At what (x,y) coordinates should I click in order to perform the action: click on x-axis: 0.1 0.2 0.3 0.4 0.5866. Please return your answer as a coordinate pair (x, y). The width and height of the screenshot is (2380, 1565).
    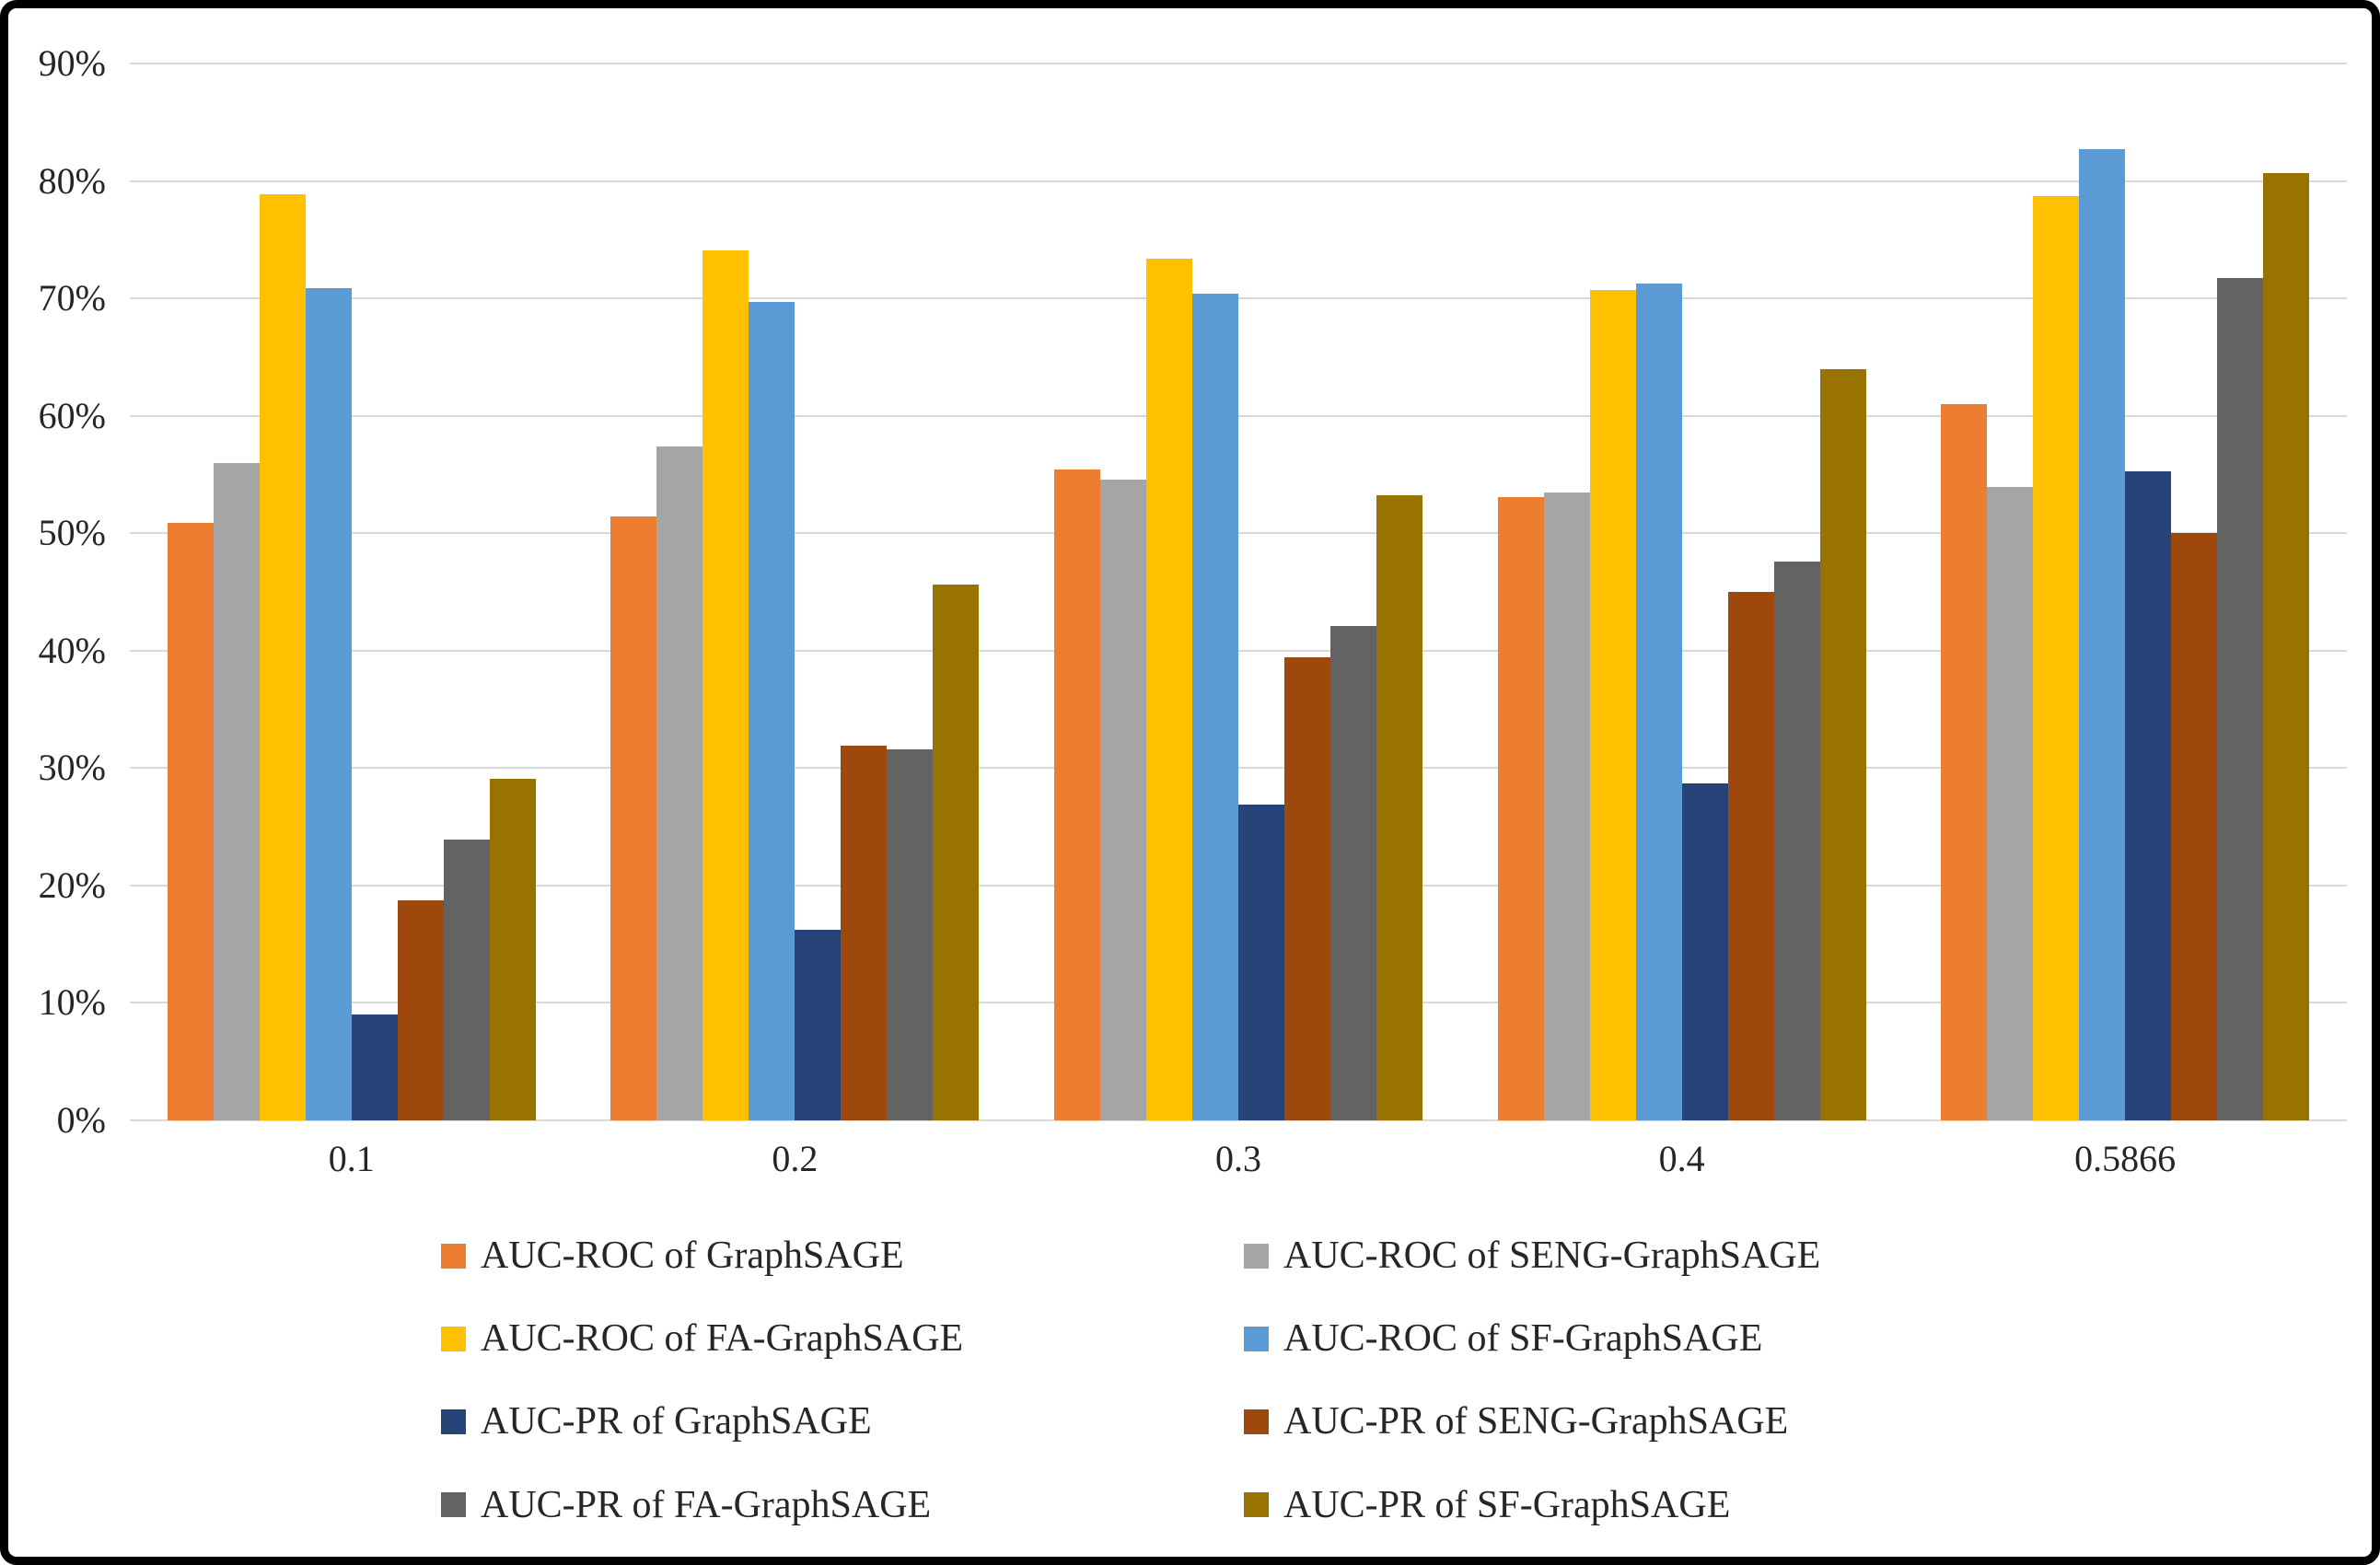
    Looking at the image, I should click on (1238, 1159).